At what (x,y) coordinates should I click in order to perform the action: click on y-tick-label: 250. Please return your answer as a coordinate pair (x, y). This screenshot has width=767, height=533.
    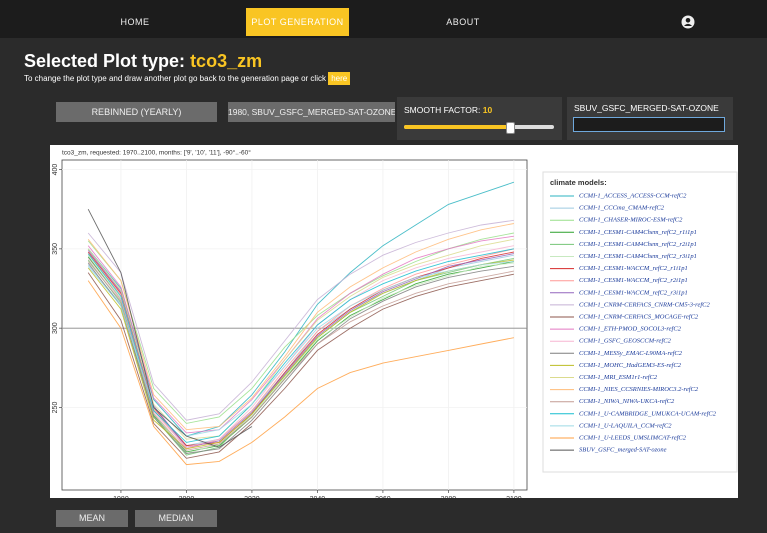
    Looking at the image, I should click on (55, 408).